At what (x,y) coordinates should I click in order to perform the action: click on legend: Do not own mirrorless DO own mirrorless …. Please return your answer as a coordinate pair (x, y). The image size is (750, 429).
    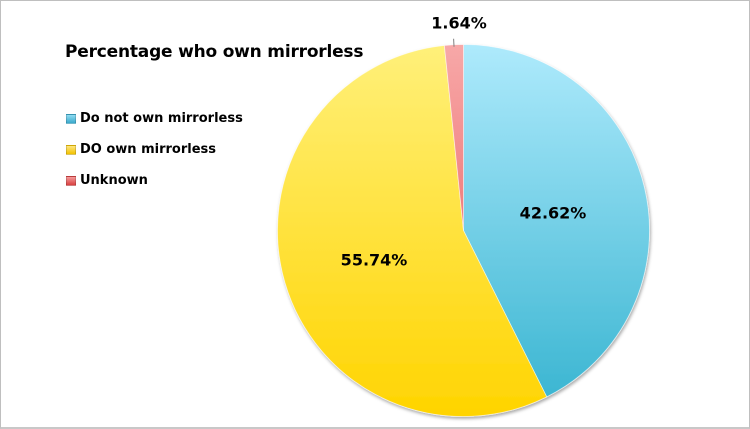
    Looking at the image, I should click on (154, 149).